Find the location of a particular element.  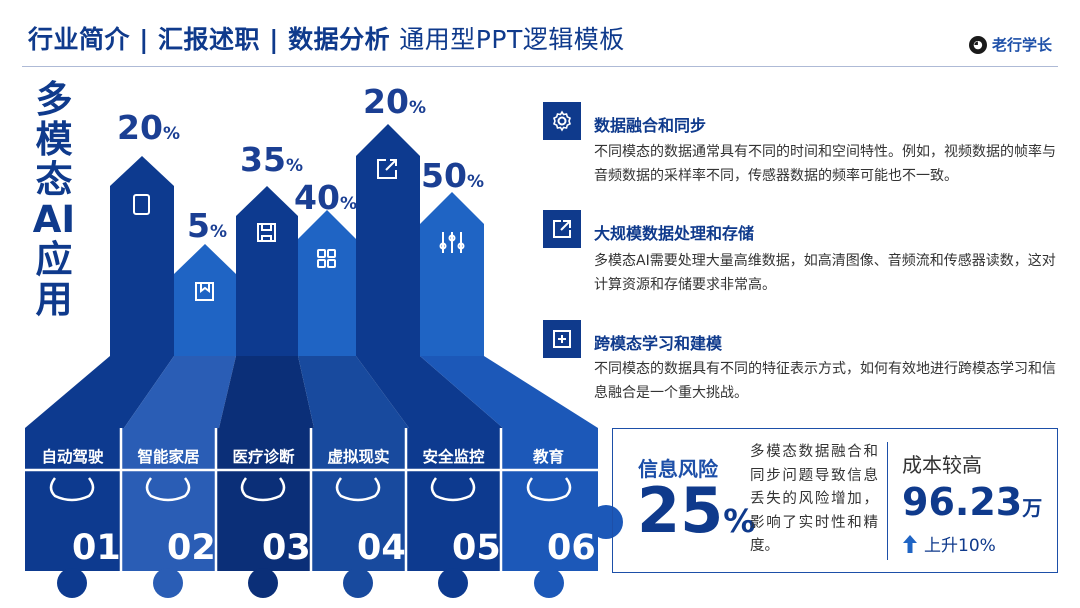

percent-label-6: 50% is located at coordinates (452, 175).